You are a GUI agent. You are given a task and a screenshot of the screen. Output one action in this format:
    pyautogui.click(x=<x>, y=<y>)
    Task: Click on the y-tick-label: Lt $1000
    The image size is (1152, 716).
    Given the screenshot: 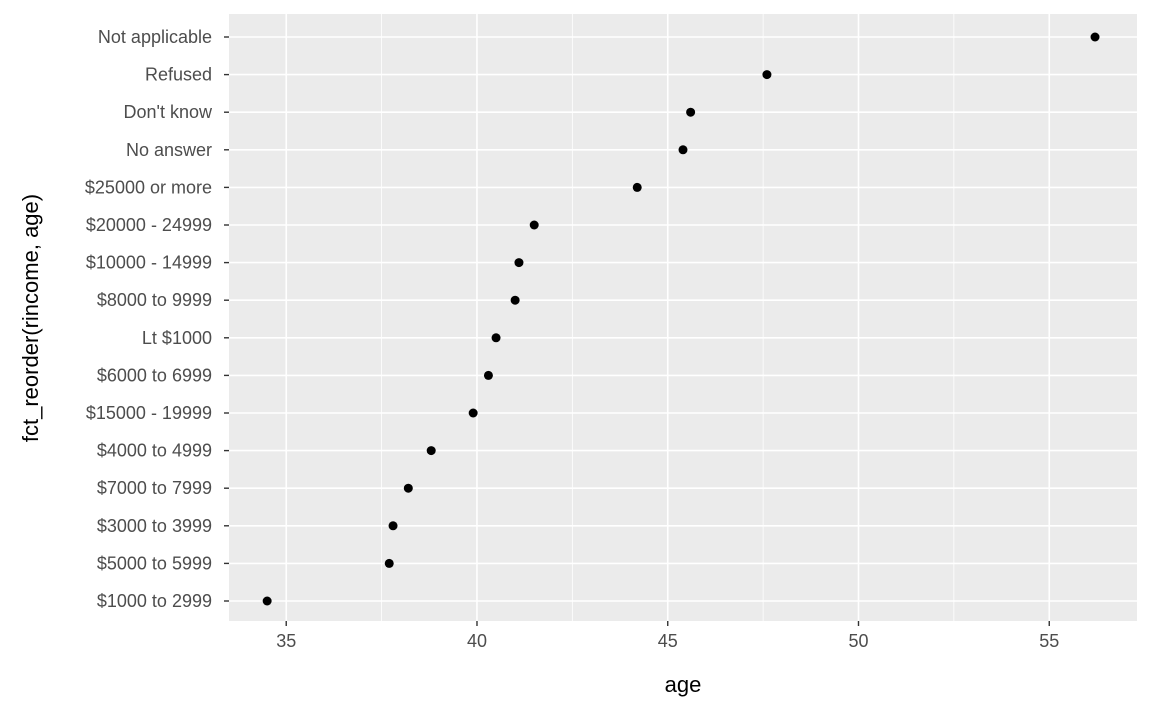 What is the action you would take?
    pyautogui.click(x=177, y=338)
    